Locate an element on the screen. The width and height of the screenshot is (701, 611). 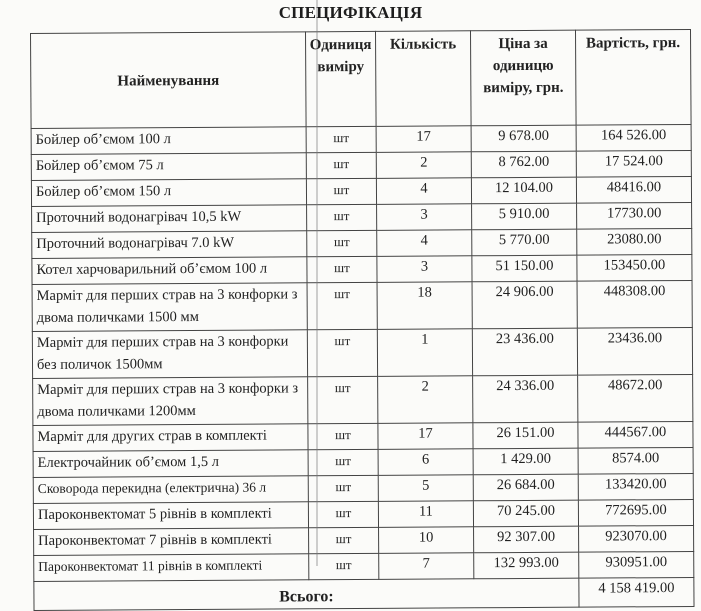
cell-price: 70 245.00 is located at coordinates (526, 513).